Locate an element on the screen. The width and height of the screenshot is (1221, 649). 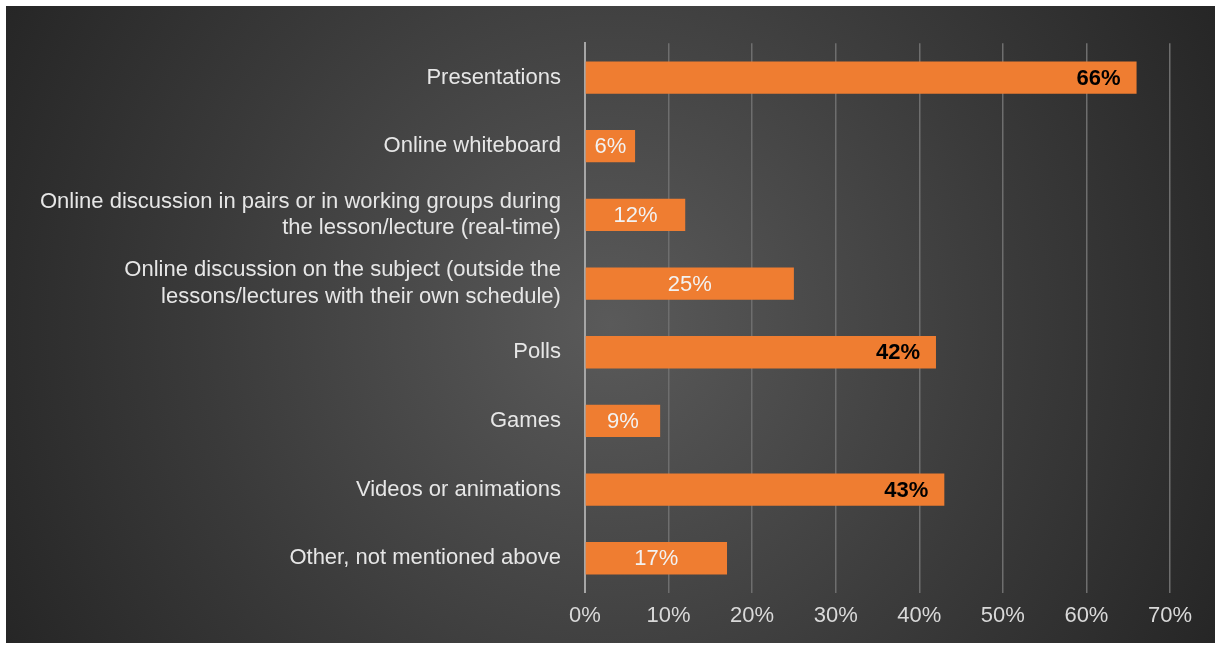
data-label: 42% is located at coordinates (897, 352).